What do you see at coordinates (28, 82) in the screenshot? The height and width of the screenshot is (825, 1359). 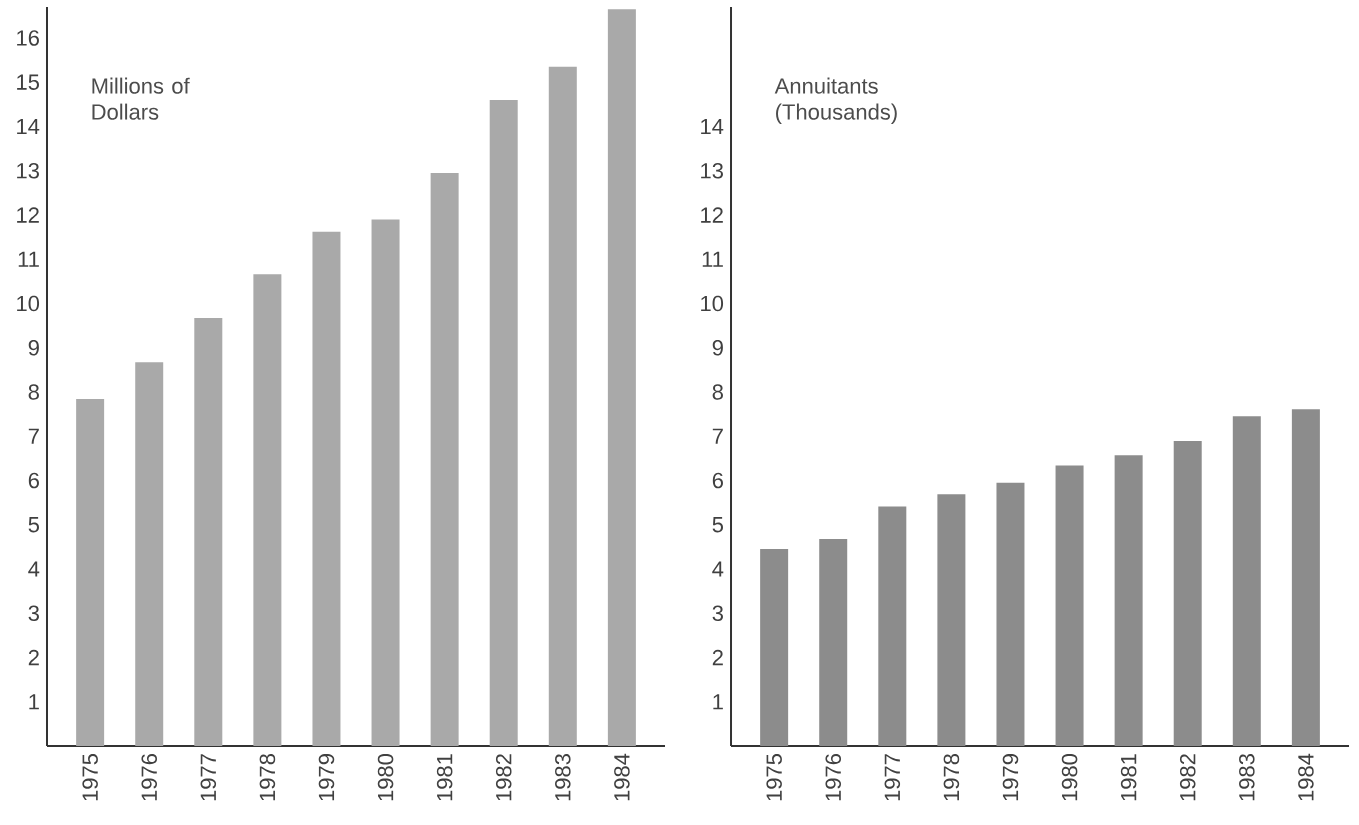 I see `y-tick-label: 15` at bounding box center [28, 82].